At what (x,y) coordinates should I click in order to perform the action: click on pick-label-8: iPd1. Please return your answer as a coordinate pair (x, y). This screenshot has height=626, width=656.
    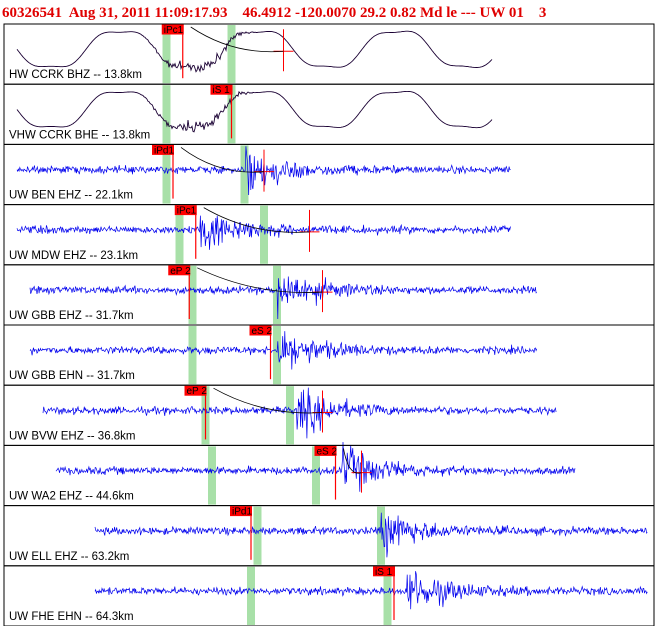
    Looking at the image, I should click on (242, 512).